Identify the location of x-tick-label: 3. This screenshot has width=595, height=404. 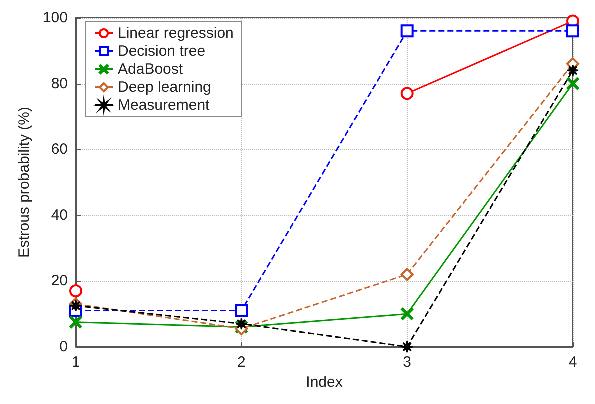
(407, 362).